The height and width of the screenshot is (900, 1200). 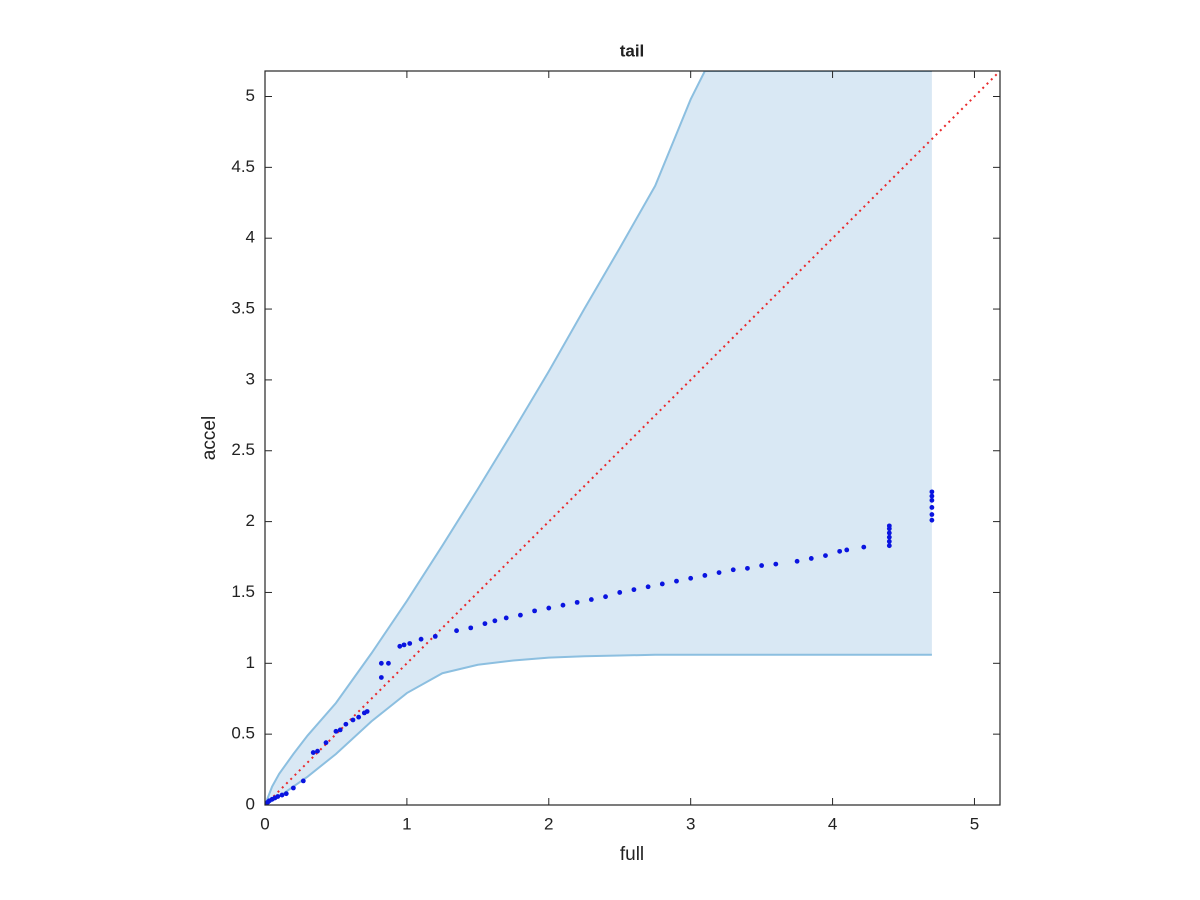 I want to click on y-tick-label: 0, so click(x=250, y=803).